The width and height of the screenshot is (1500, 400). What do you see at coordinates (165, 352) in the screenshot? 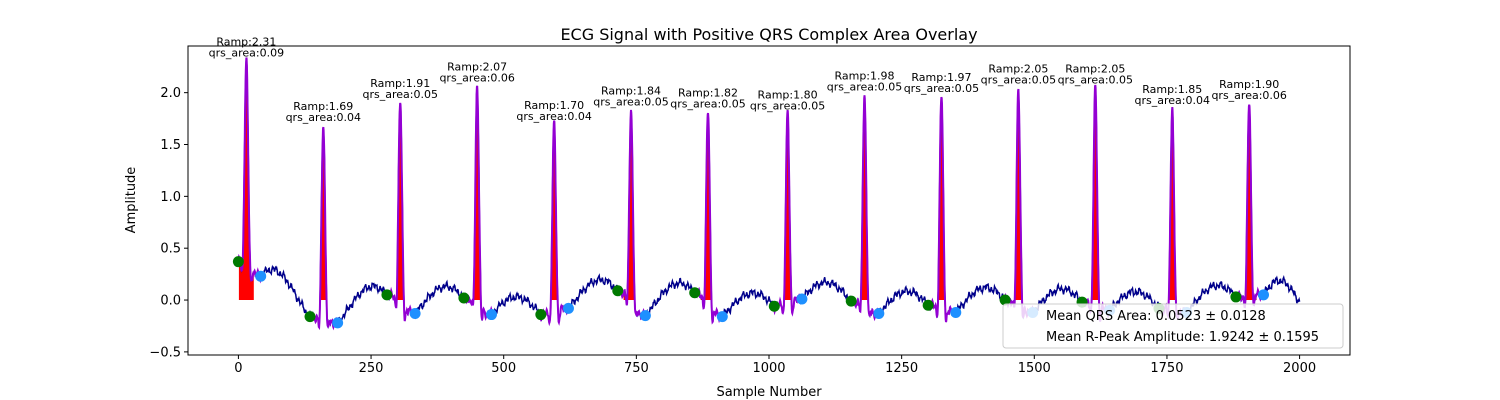
I see `y-tick-label: −0.5` at bounding box center [165, 352].